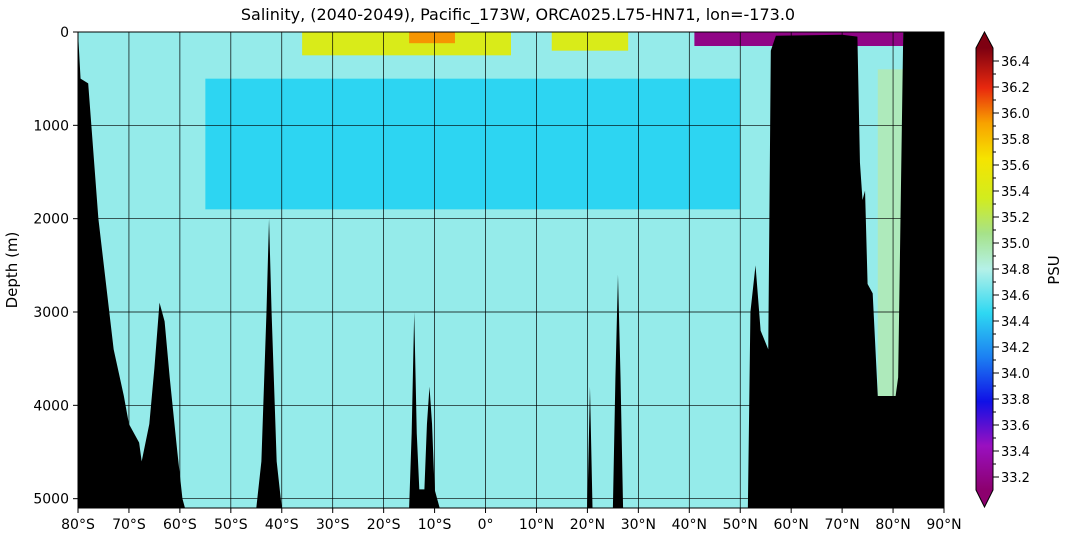 The width and height of the screenshot is (1080, 540). I want to click on colorbar-tick-label: 36.2, so click(1015, 88).